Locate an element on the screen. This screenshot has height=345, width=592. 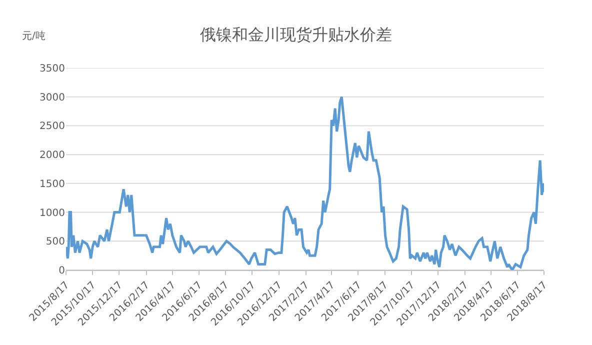
y-tick-label: 1500 is located at coordinates (52, 184).